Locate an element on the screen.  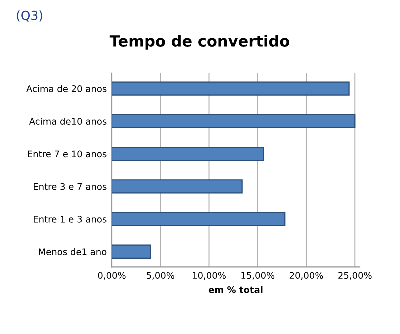
x-tick-label: 15,00% is located at coordinates (258, 276).